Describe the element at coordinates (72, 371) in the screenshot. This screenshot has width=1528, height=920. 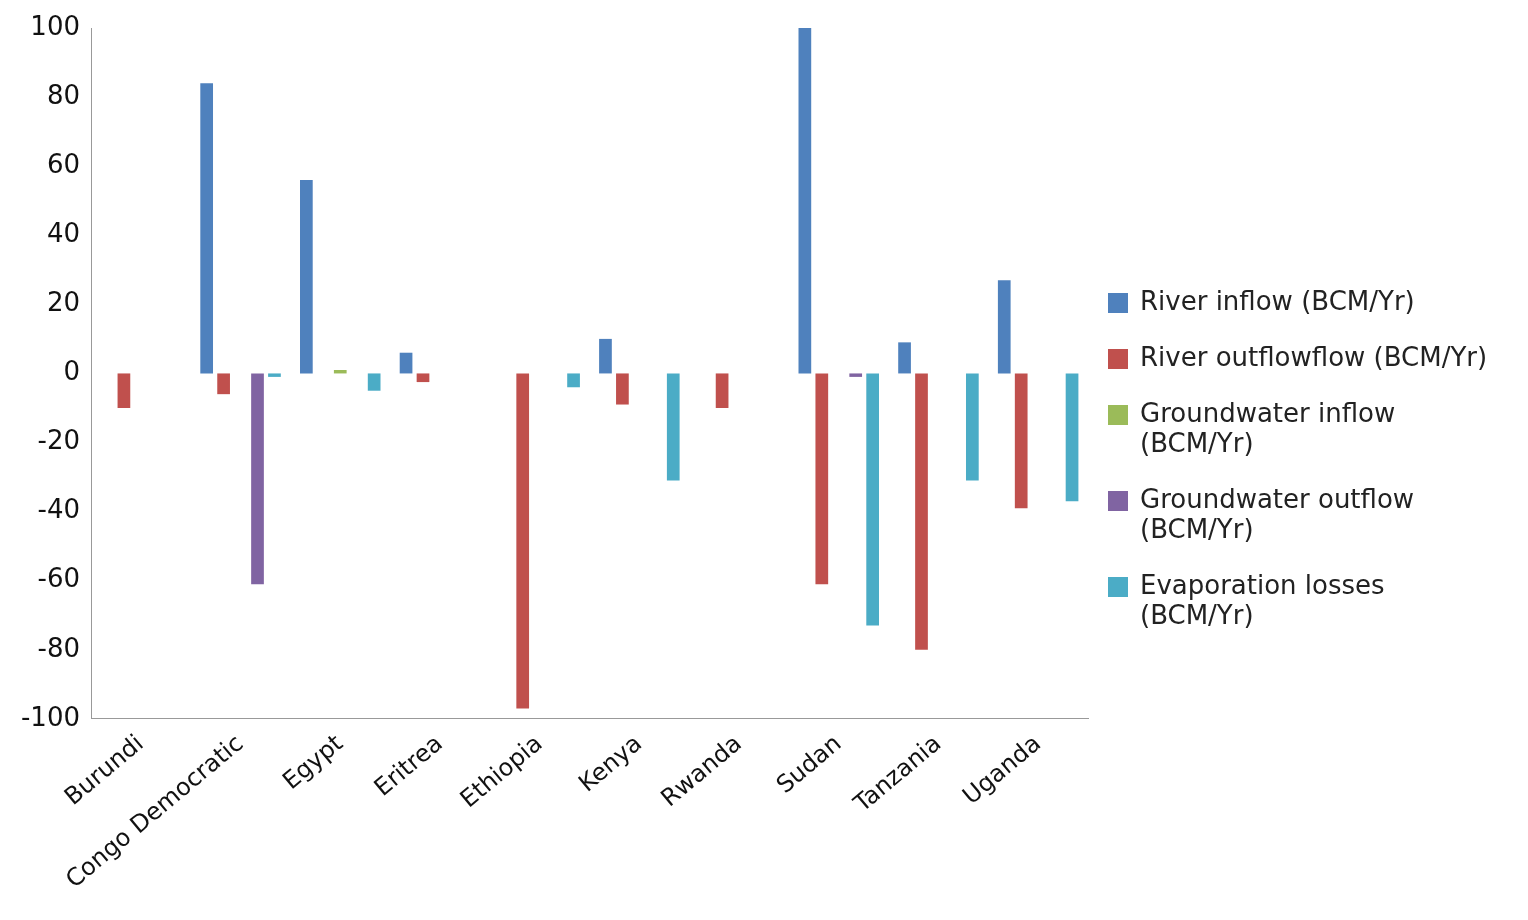
I see `y-tick-label: 0` at that location.